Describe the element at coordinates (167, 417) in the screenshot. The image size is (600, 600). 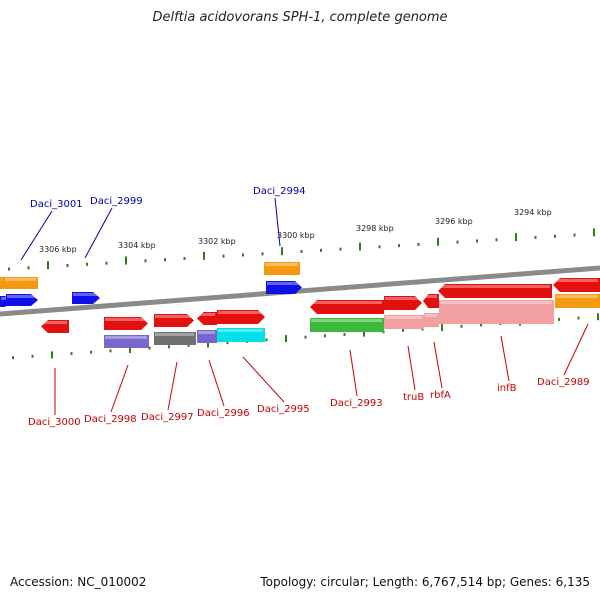
I see `gene-label: Daci_2997` at that location.